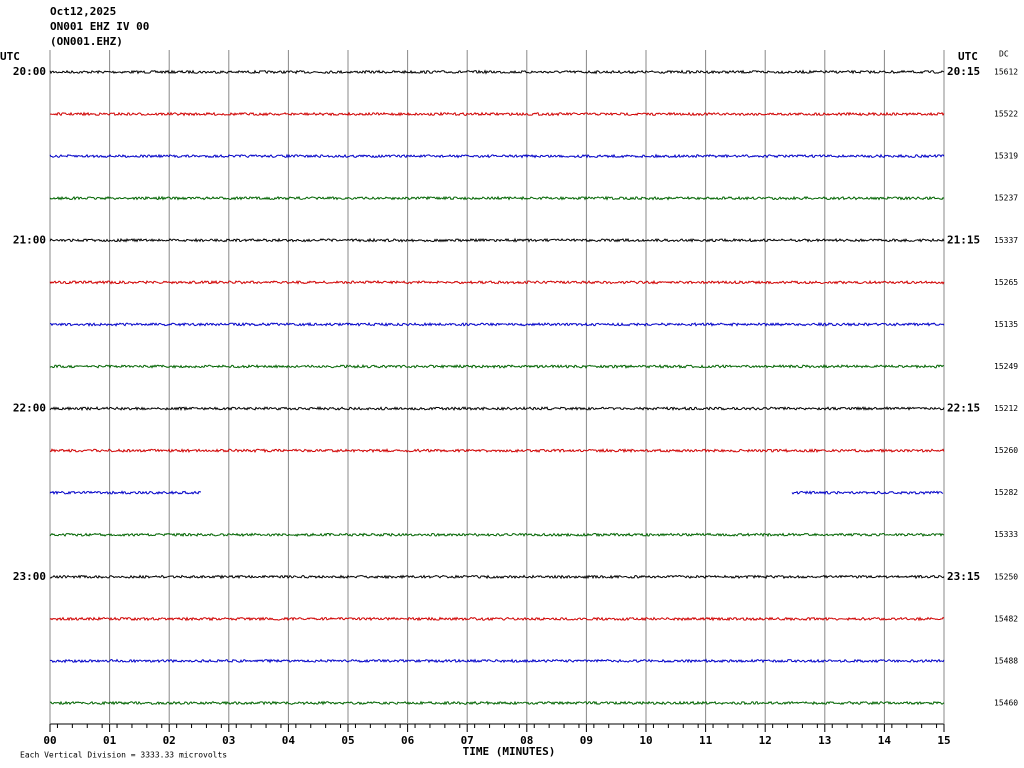 The width and height of the screenshot is (1024, 768). Describe the element at coordinates (1004, 54) in the screenshot. I see `dc-title: DC` at that location.